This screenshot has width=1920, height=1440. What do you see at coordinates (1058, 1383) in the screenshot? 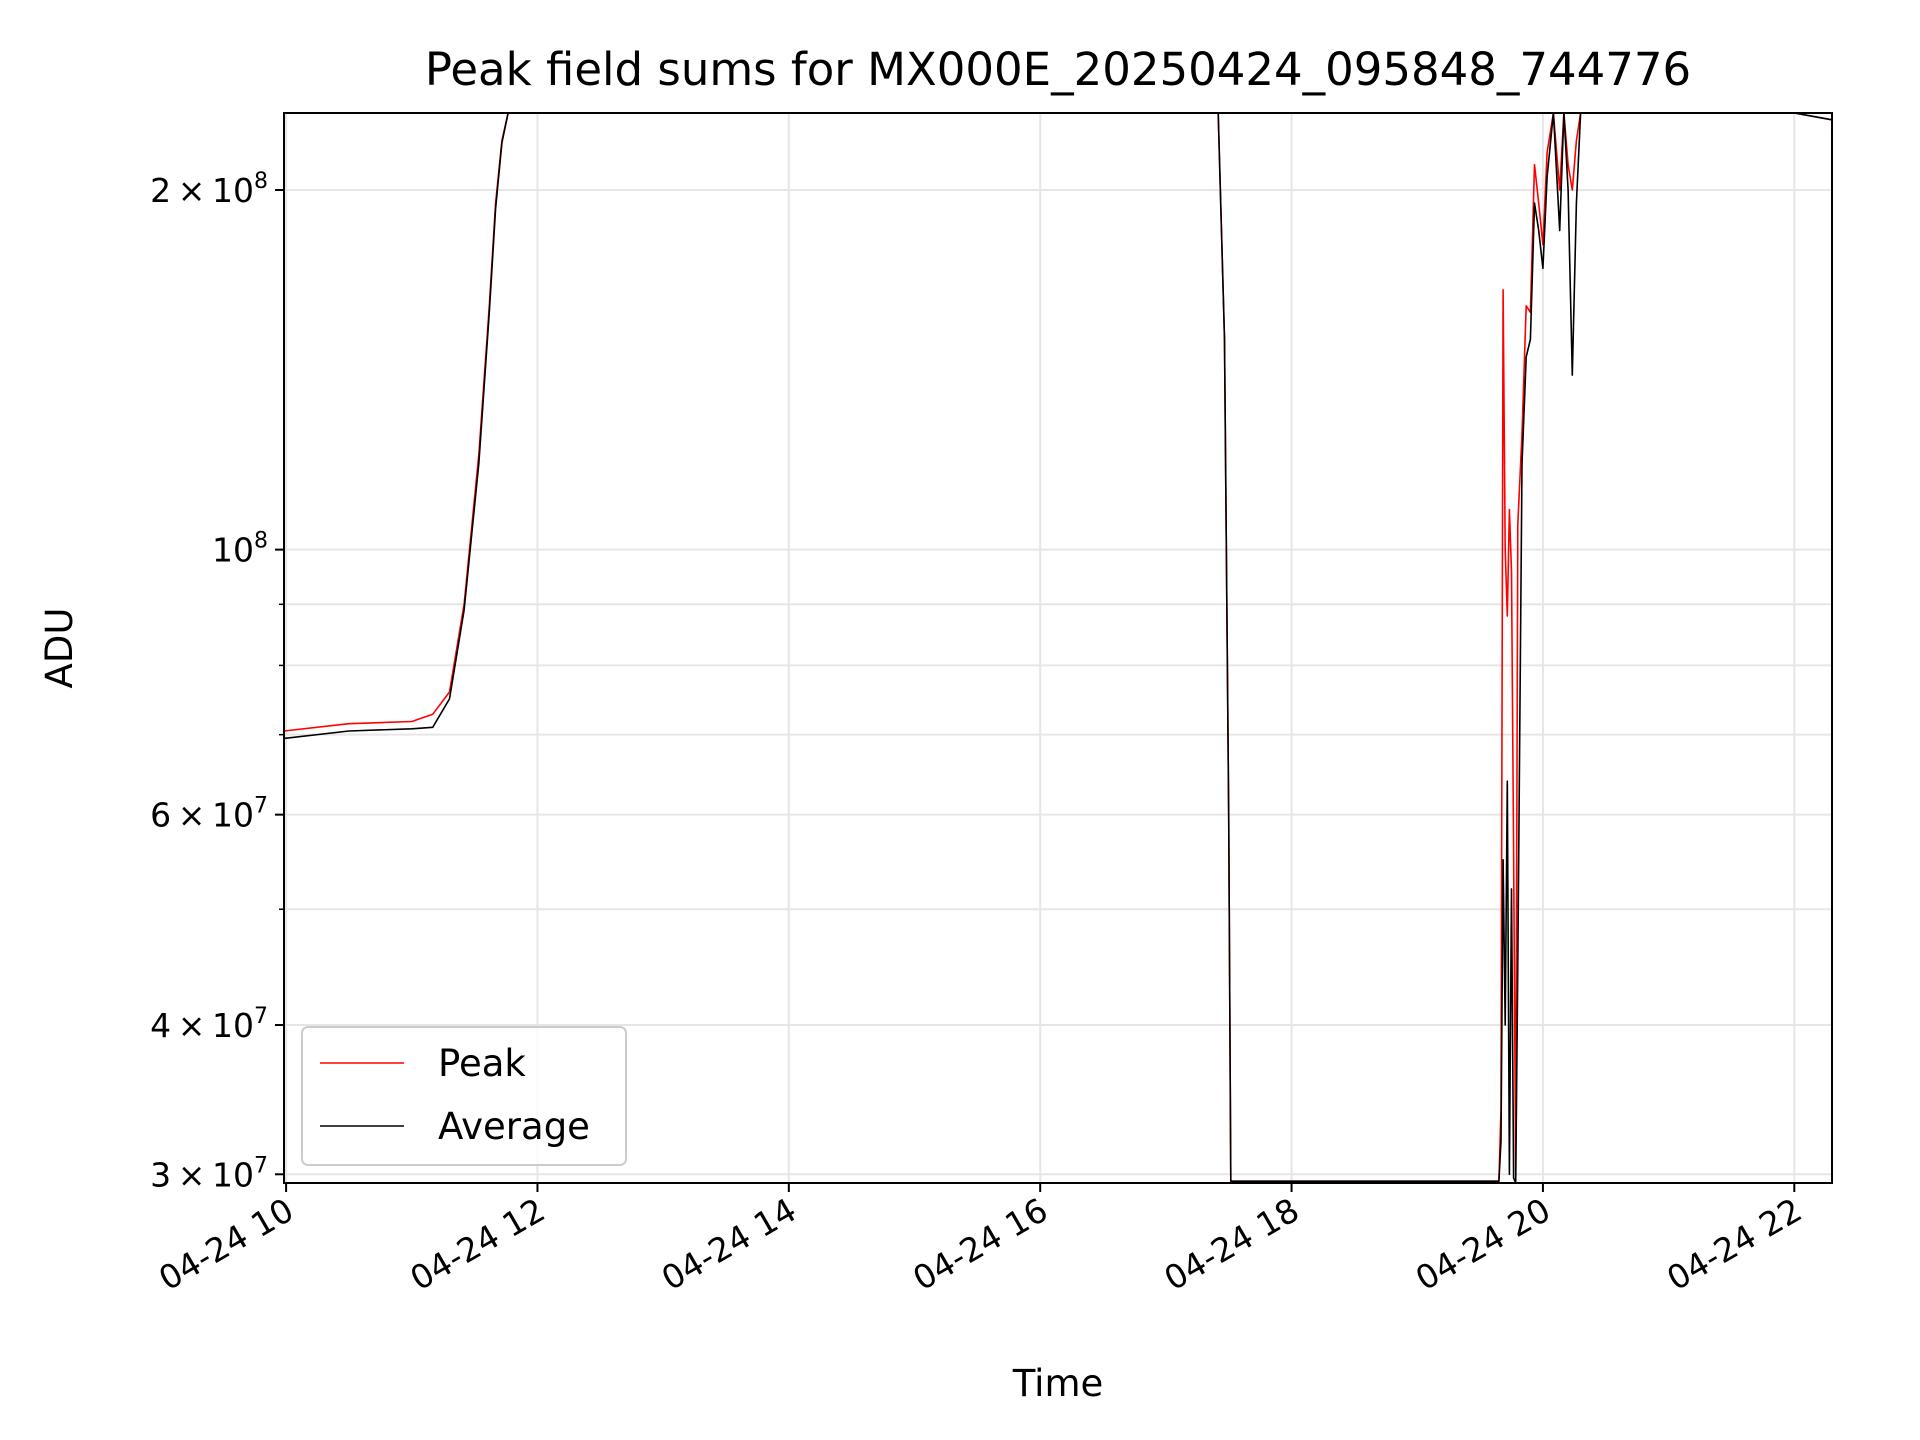
I see `x-axis-label: Time` at bounding box center [1058, 1383].